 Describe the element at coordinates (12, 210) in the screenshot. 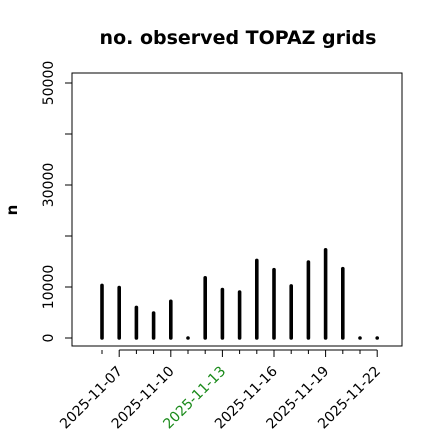

I see `y-axis-label: n` at that location.